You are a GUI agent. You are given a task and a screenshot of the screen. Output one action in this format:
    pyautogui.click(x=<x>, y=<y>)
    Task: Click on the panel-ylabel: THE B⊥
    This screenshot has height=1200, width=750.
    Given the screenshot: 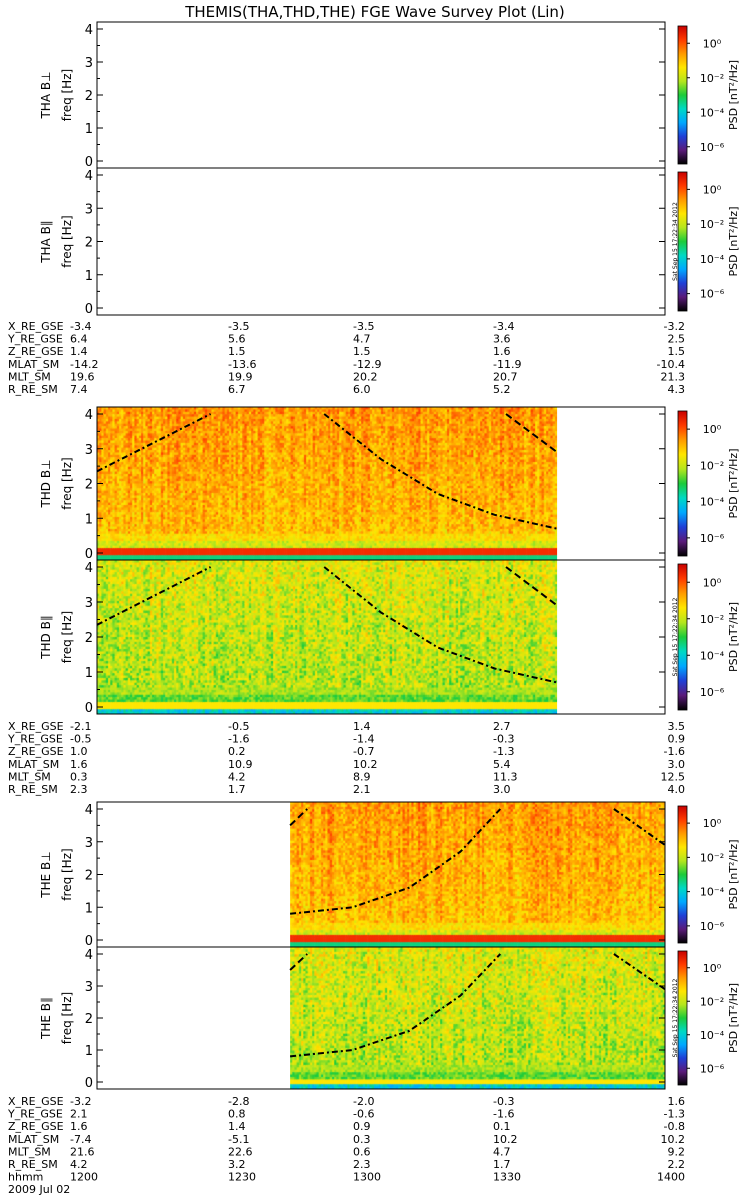 What is the action you would take?
    pyautogui.click(x=46, y=874)
    